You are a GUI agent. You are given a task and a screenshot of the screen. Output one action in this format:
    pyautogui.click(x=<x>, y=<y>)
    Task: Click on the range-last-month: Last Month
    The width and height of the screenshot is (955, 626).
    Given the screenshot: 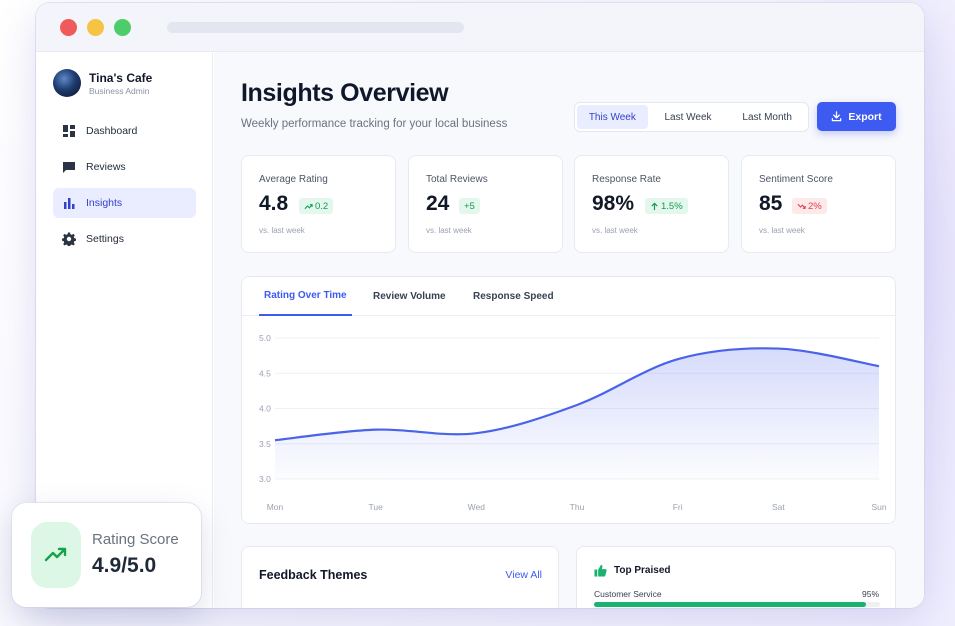 What is the action you would take?
    pyautogui.click(x=767, y=117)
    